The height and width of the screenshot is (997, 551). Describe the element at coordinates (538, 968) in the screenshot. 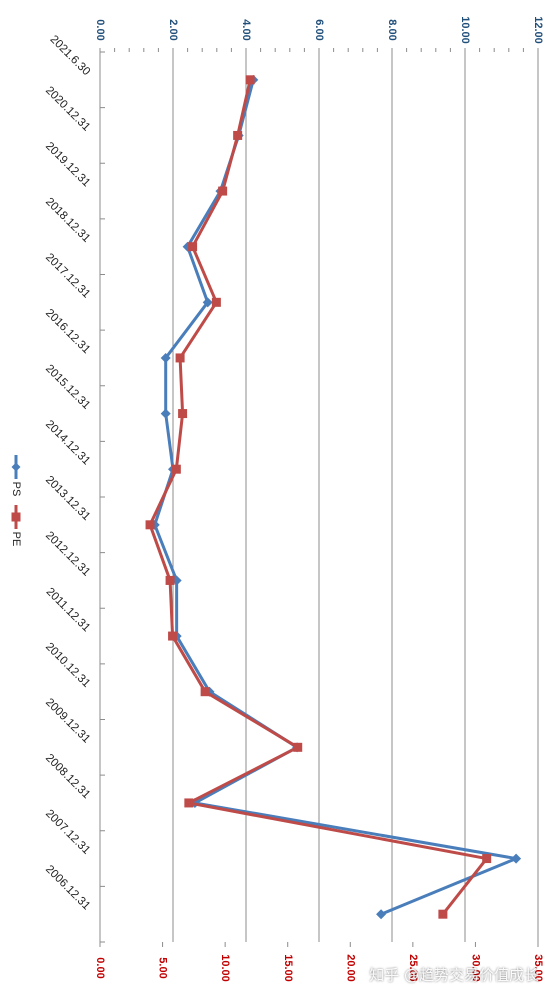

I see `secondary-tick-label: 35.00` at that location.